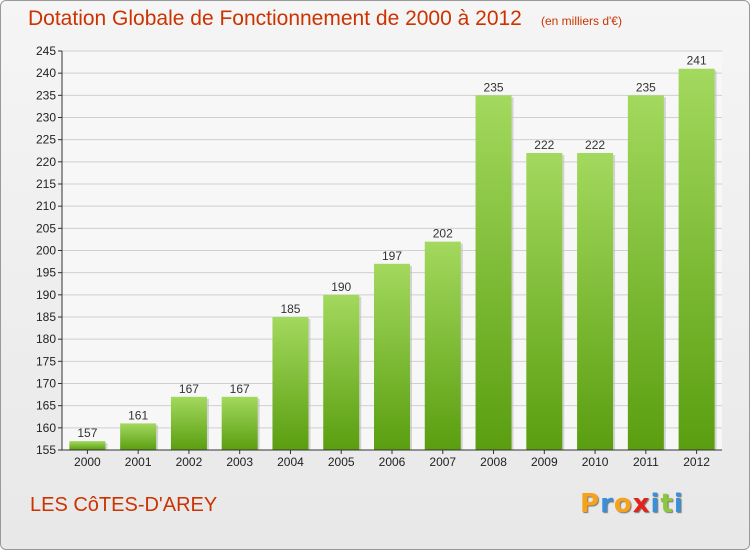 The height and width of the screenshot is (550, 750). I want to click on data-label-2011: 235, so click(646, 87).